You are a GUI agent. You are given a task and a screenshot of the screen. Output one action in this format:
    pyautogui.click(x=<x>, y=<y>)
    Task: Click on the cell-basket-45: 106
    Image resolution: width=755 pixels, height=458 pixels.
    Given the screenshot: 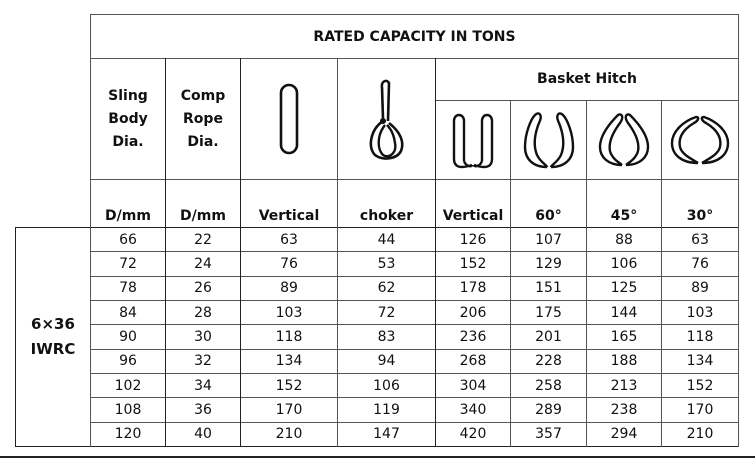 What is the action you would take?
    pyautogui.click(x=624, y=263)
    